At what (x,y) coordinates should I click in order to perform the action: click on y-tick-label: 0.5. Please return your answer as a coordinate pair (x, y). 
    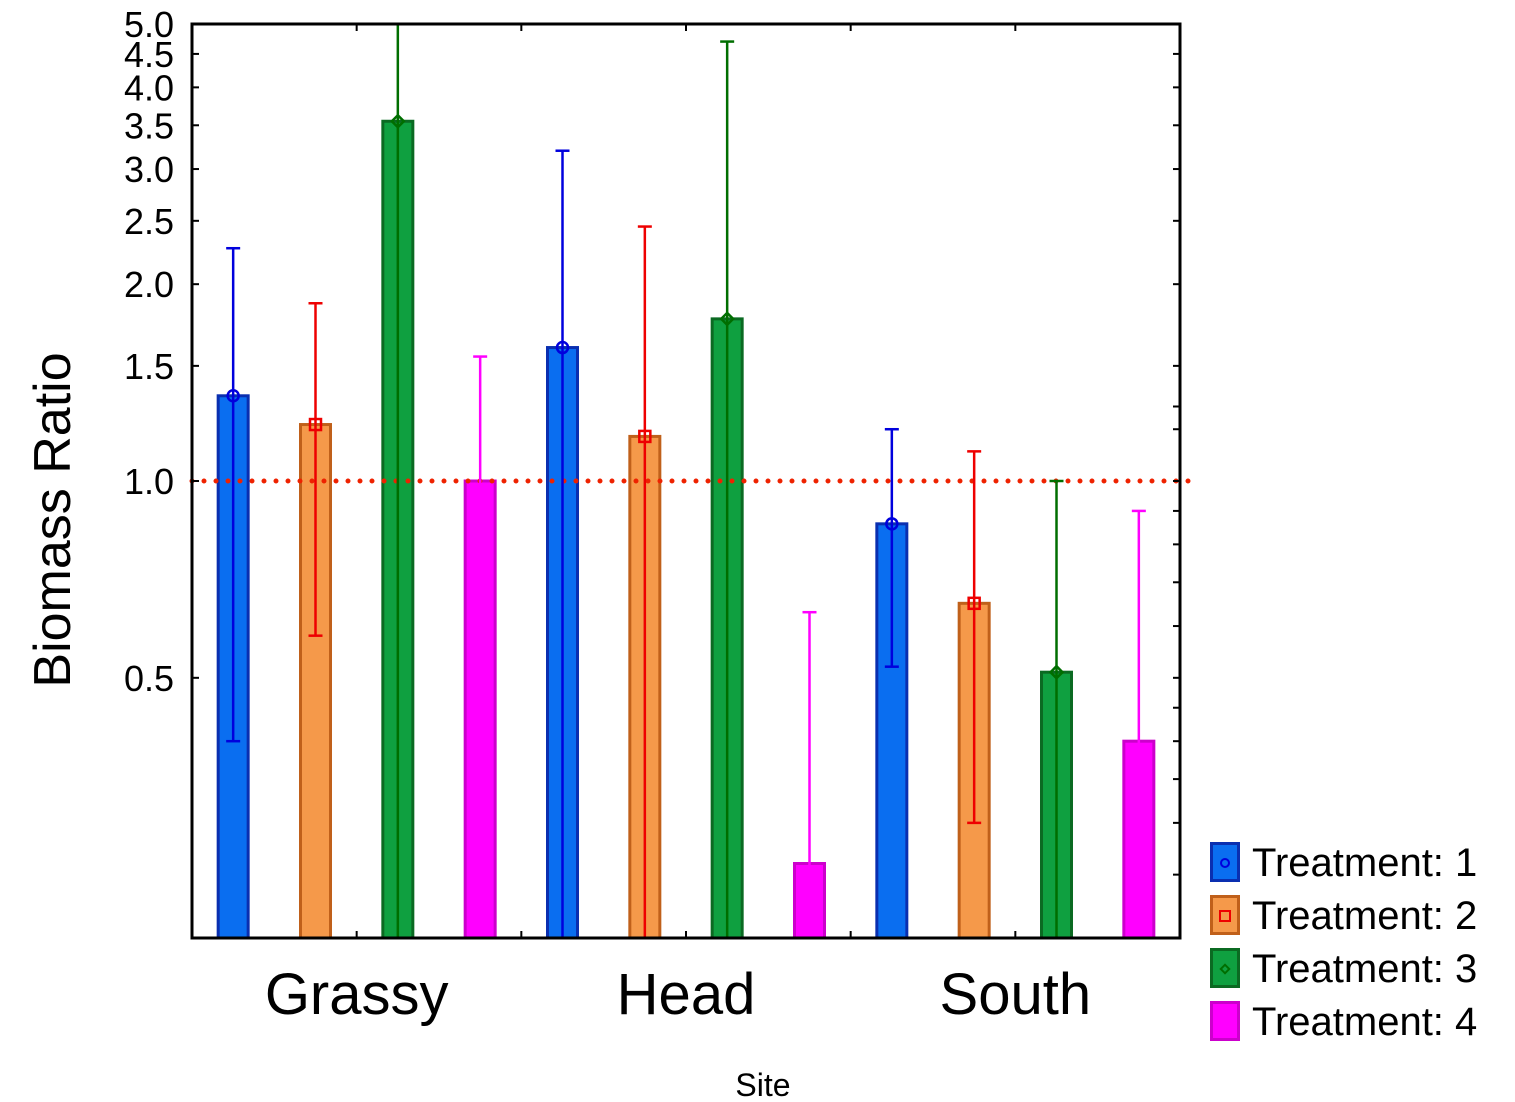
    Looking at the image, I should click on (149, 678).